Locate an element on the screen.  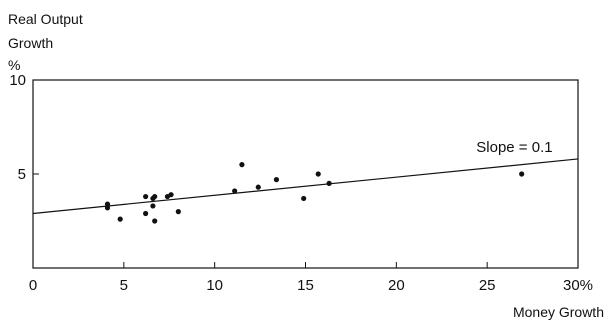
y-axis-title-line-3: % is located at coordinates (14, 65).